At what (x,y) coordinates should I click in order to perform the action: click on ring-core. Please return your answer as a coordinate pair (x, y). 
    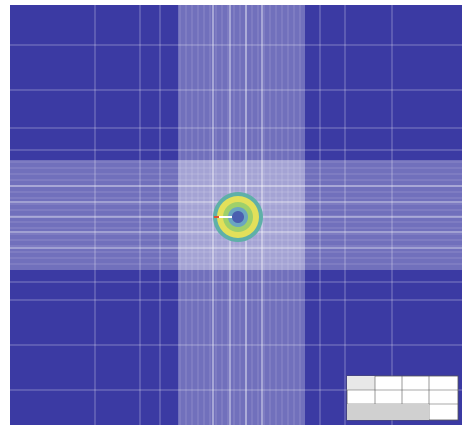
    Looking at the image, I should click on (238, 217).